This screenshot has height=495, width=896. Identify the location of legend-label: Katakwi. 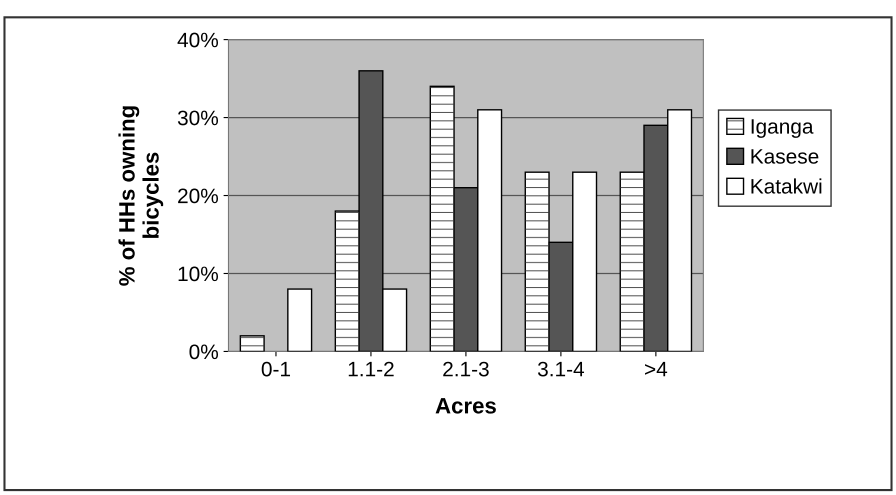
(786, 186).